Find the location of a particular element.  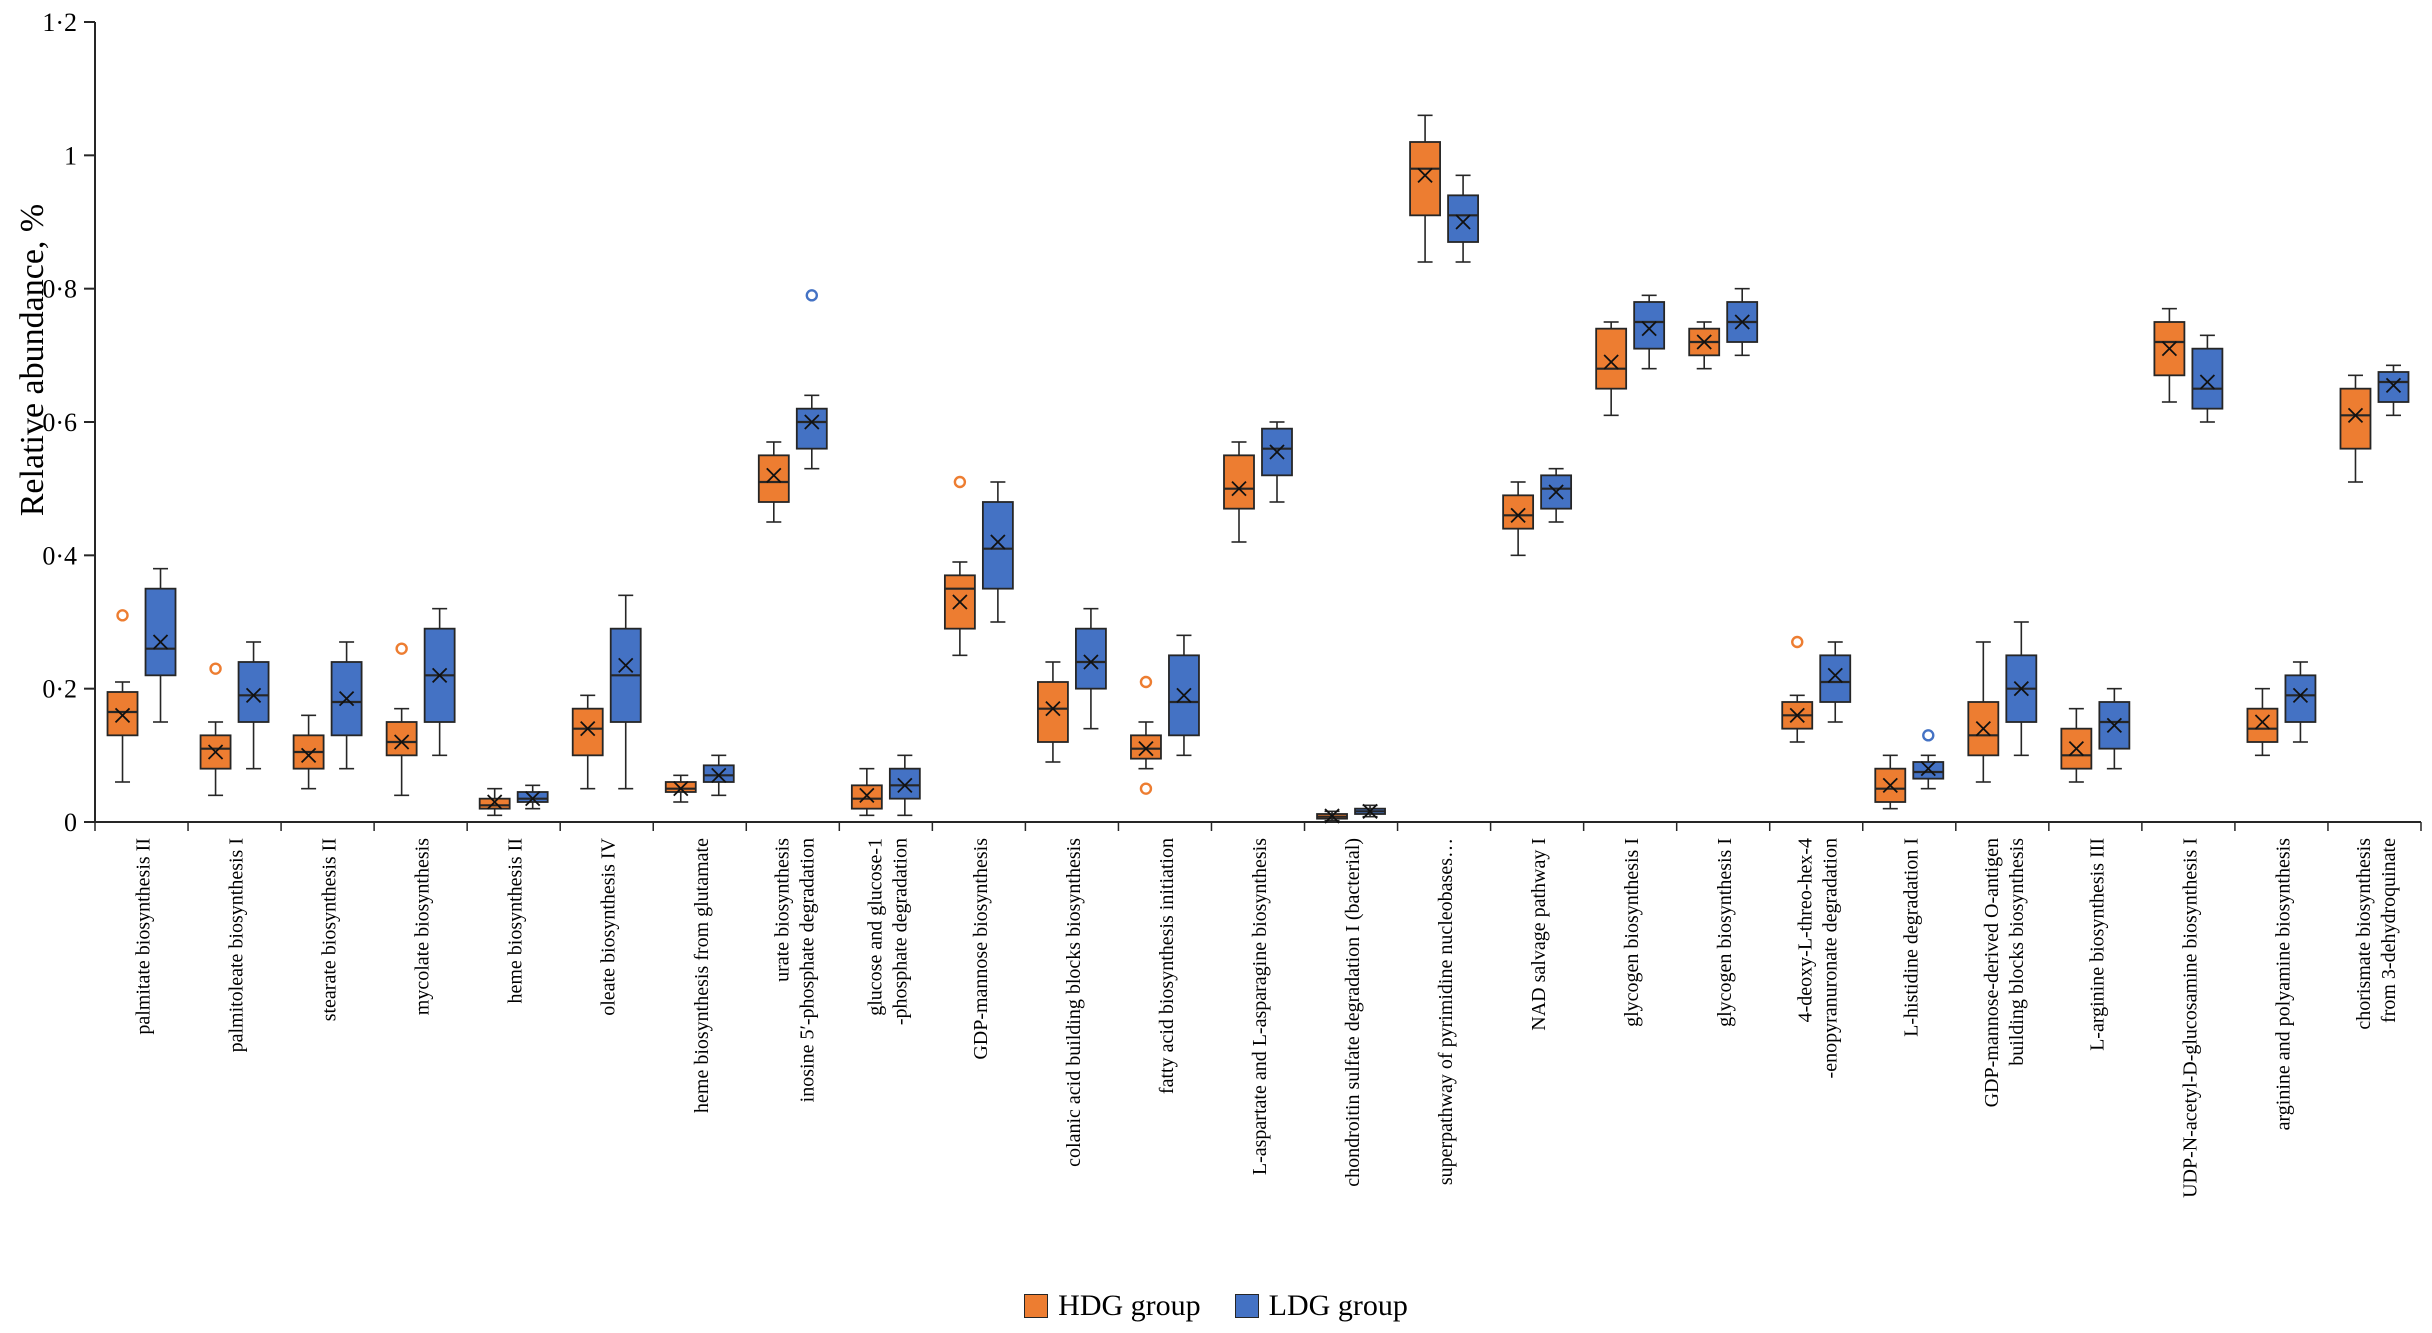

legend-item-ldg: LDG group is located at coordinates (1321, 1306).